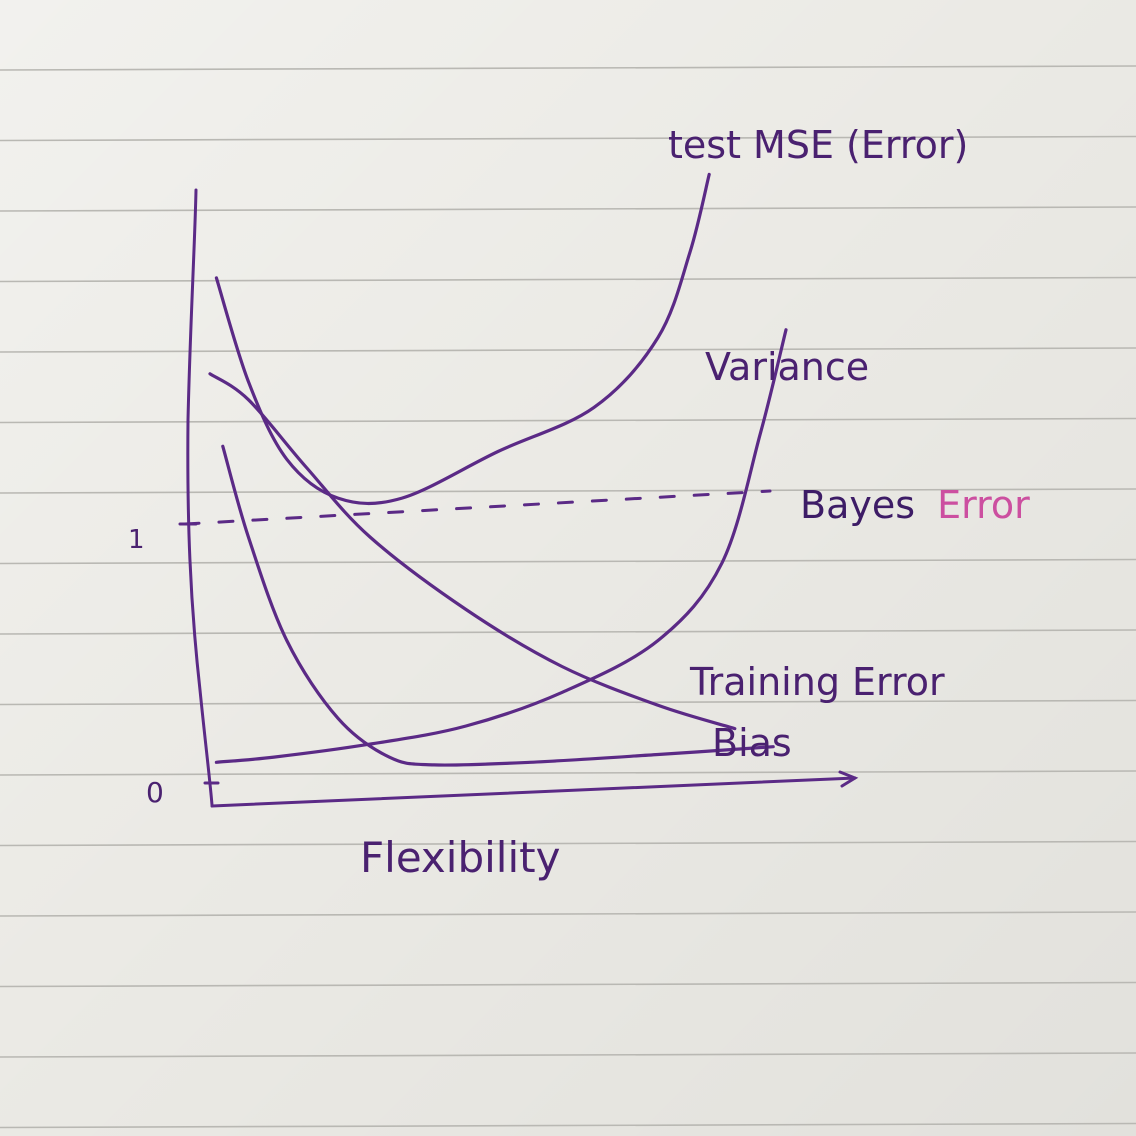  Describe the element at coordinates (818, 145) in the screenshot. I see `series-label-test-mse: test MSE (Error)` at that location.